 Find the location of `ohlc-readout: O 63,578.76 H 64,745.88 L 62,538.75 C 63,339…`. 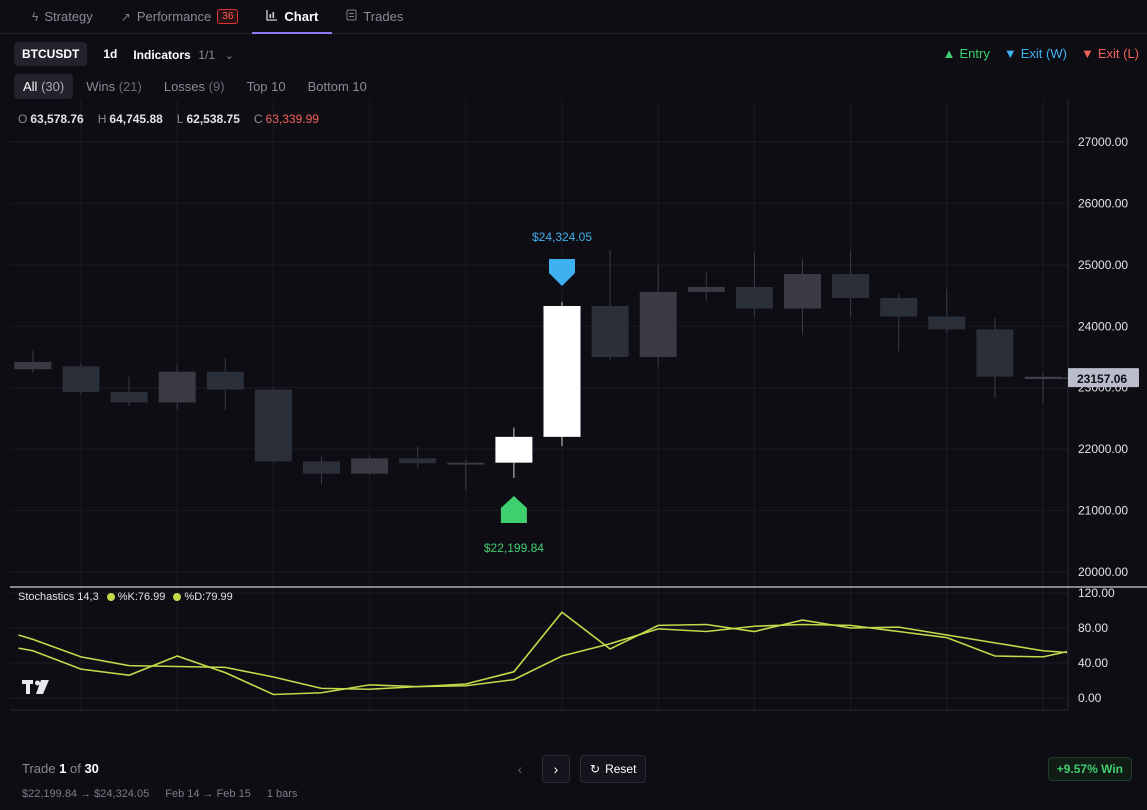

ohlc-readout: O 63,578.76 H 64,745.88 L 62,538.75 C 63,339… is located at coordinates (168, 119).